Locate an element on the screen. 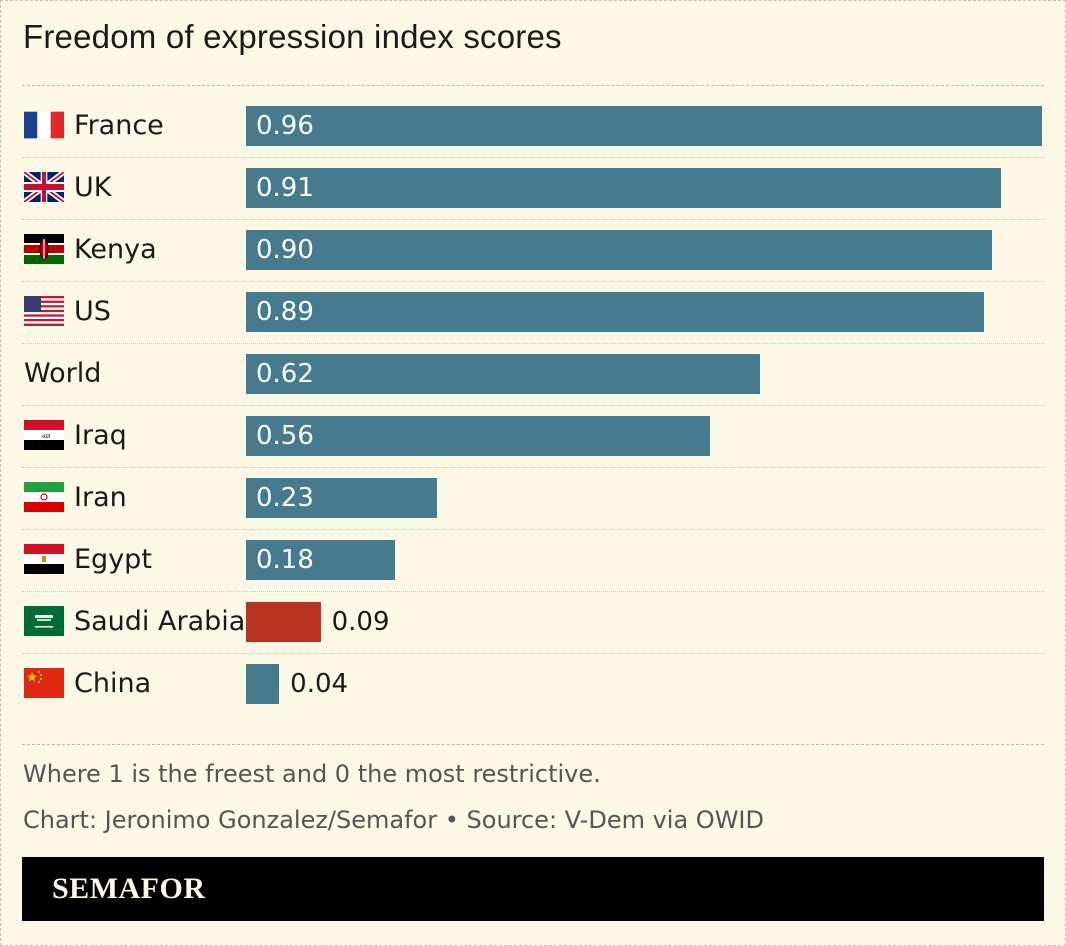 This screenshot has width=1066, height=946. svg-text: ﷲ is located at coordinates (46, 436).